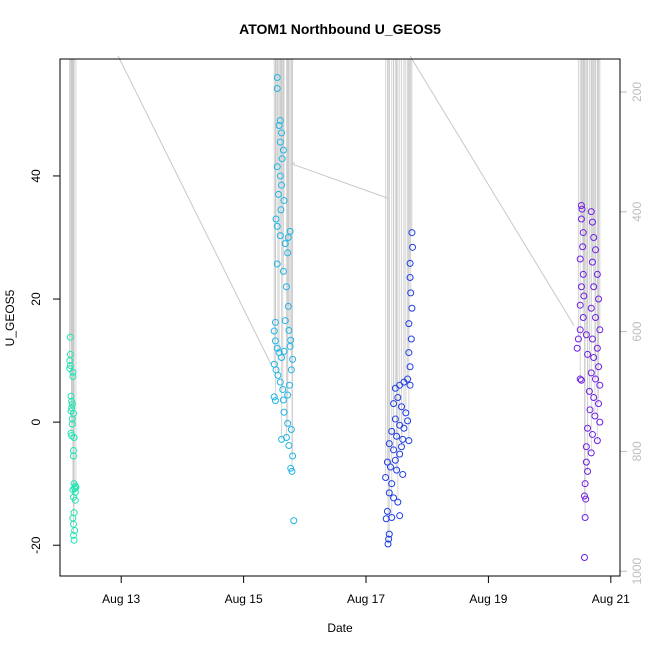 The height and width of the screenshot is (650, 650). Describe the element at coordinates (637, 571) in the screenshot. I see `right-tick-label: 1000` at that location.